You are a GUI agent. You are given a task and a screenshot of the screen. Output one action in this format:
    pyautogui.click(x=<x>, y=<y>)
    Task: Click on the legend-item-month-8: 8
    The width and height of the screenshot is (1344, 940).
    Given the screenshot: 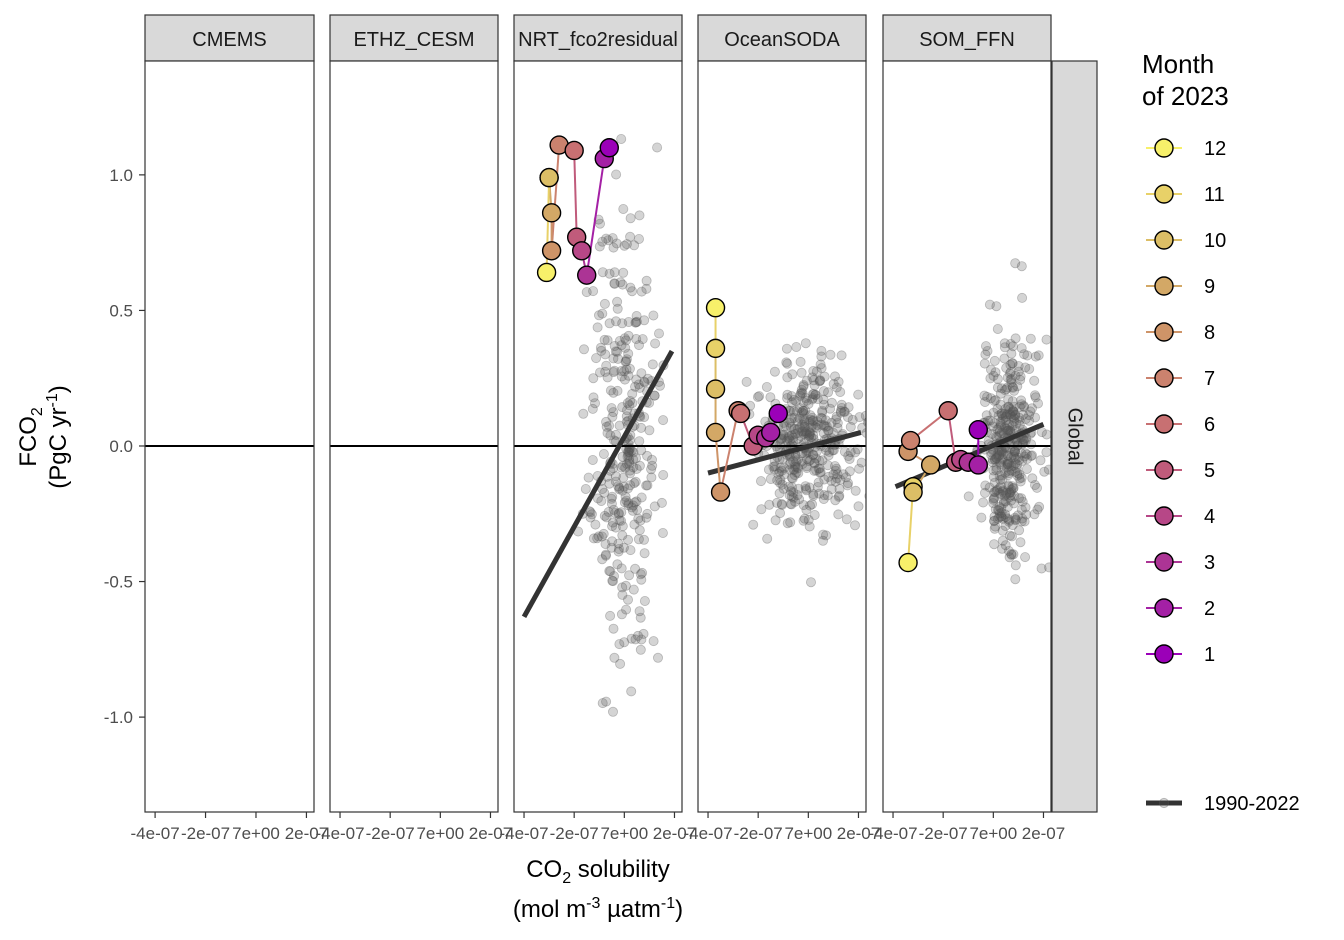 What is the action you would take?
    pyautogui.click(x=1180, y=333)
    